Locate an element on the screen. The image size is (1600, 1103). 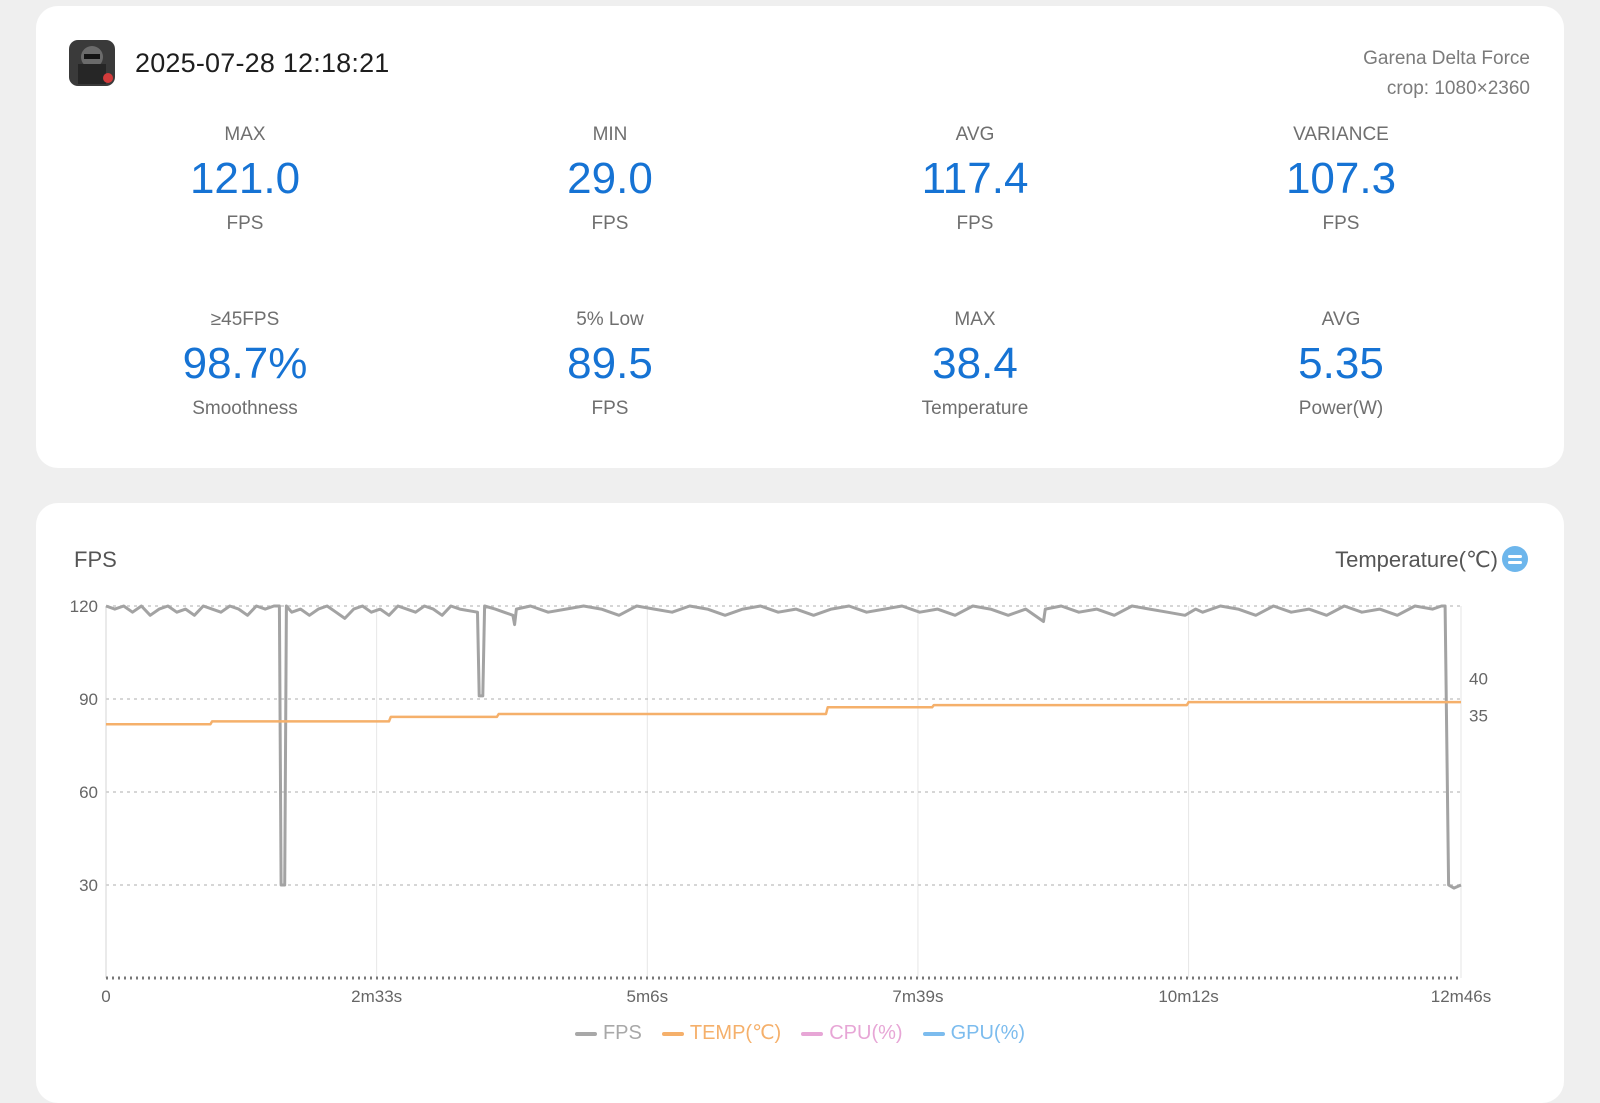
stat-value: 89.5 is located at coordinates (610, 363).